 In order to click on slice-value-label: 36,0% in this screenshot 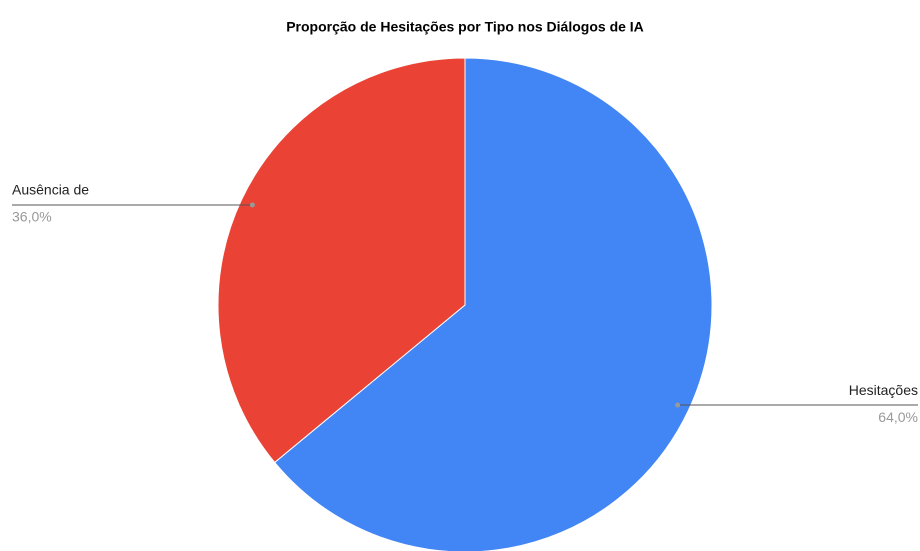, I will do `click(32, 217)`.